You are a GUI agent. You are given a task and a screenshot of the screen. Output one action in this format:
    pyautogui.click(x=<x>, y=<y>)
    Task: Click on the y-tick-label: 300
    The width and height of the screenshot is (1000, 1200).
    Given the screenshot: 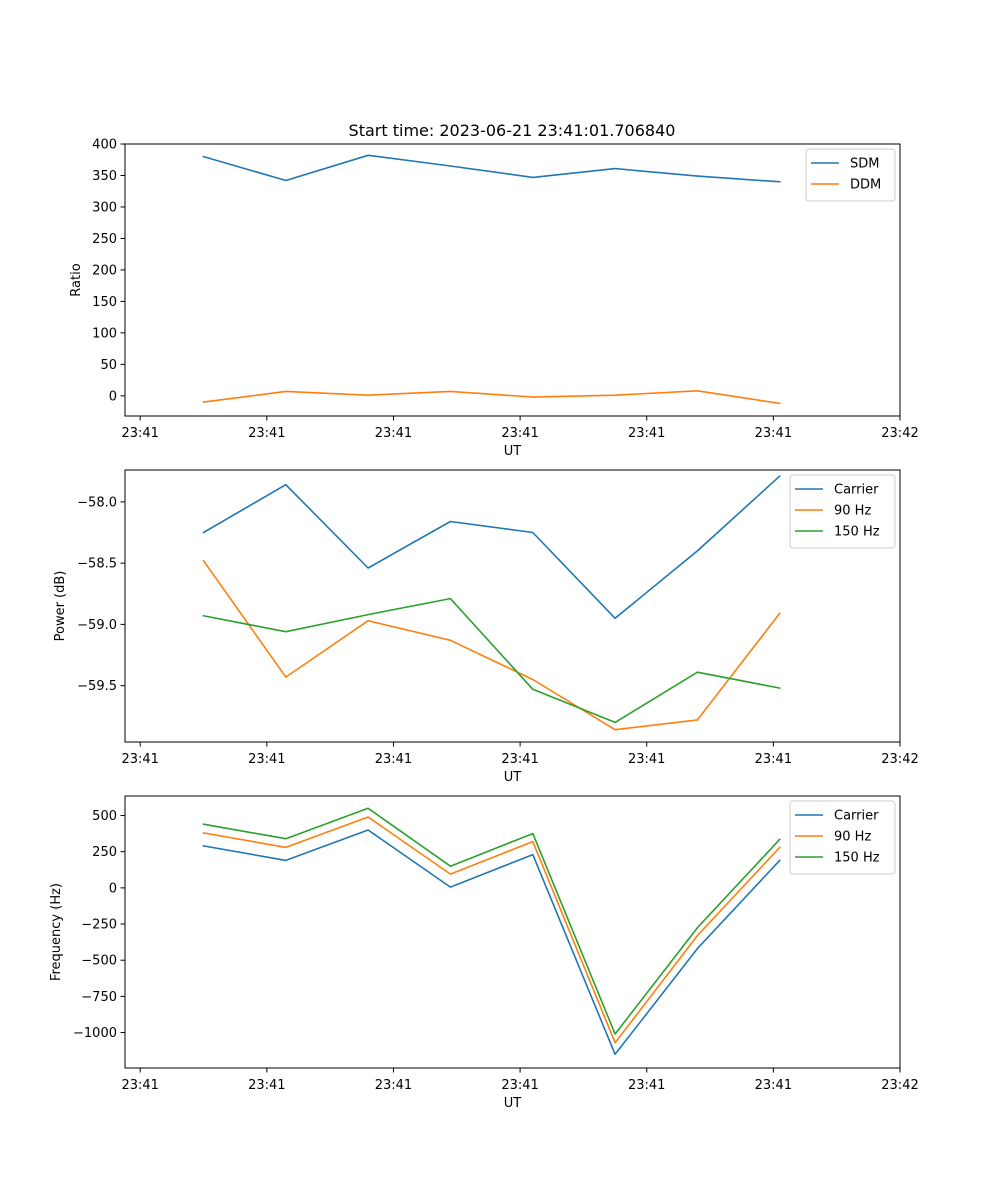 What is the action you would take?
    pyautogui.click(x=104, y=207)
    